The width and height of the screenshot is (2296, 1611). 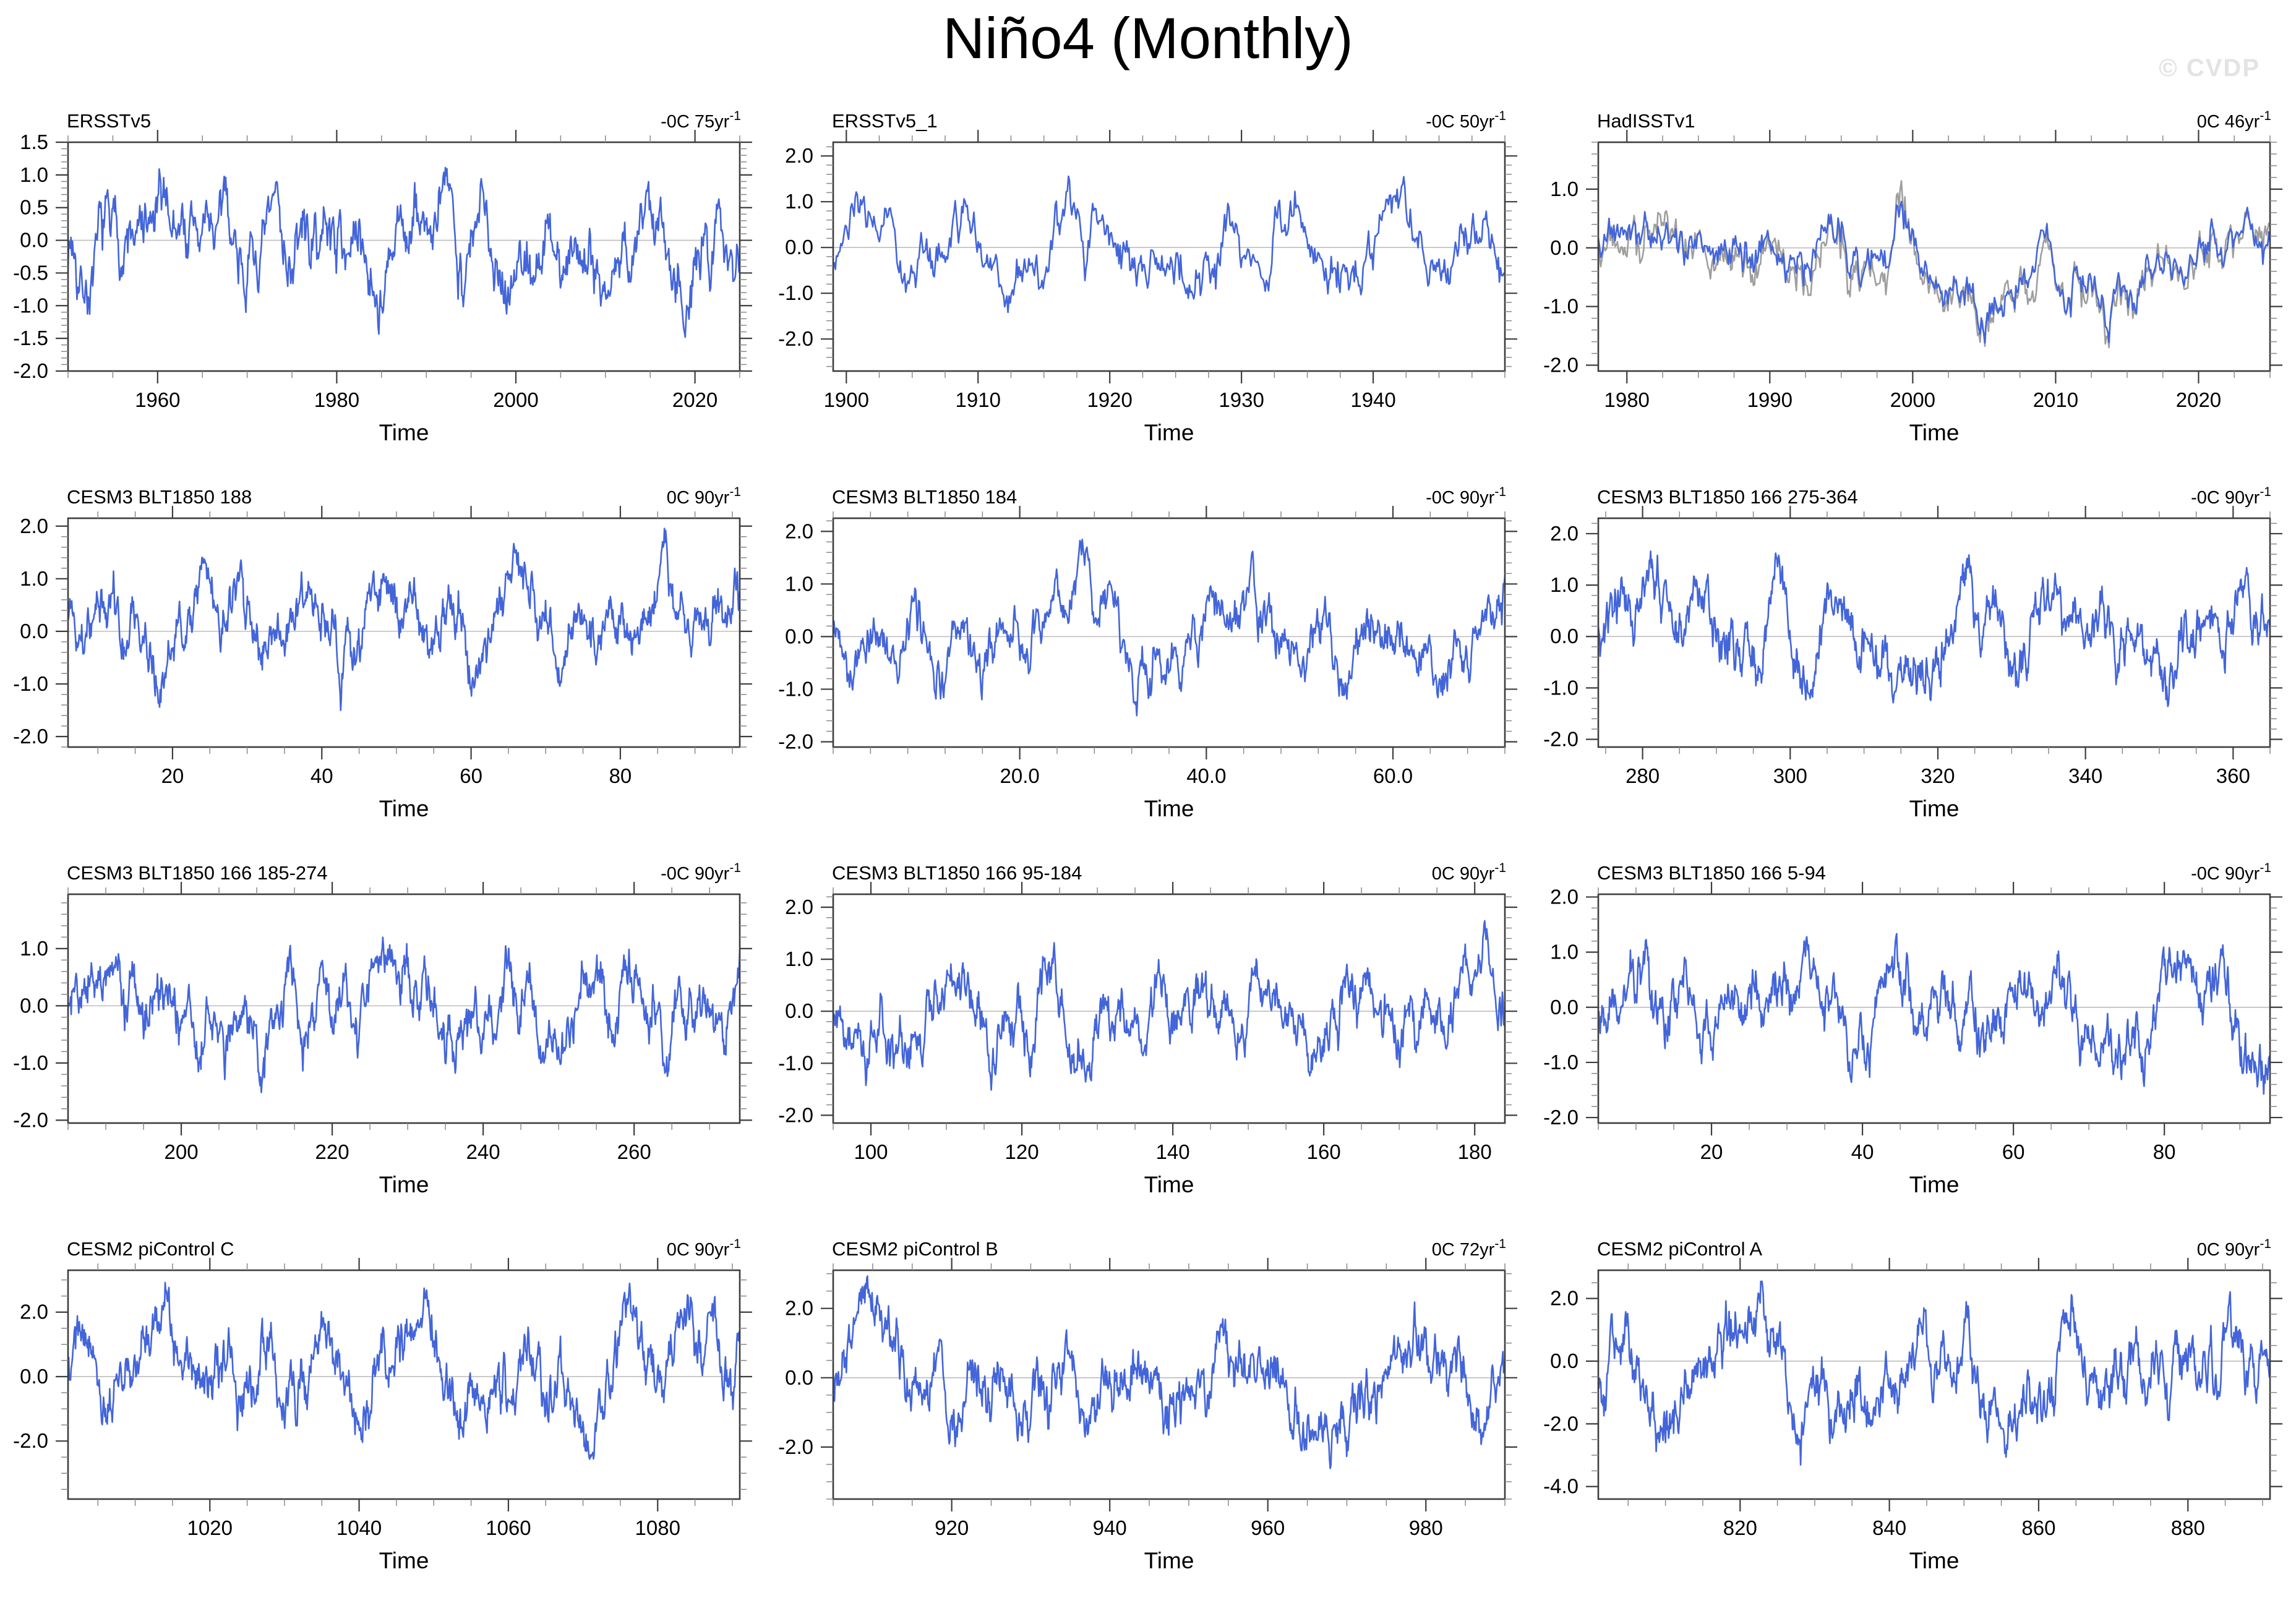 What do you see at coordinates (1934, 272) in the screenshot?
I see `data-line-HadISSTv1` at bounding box center [1934, 272].